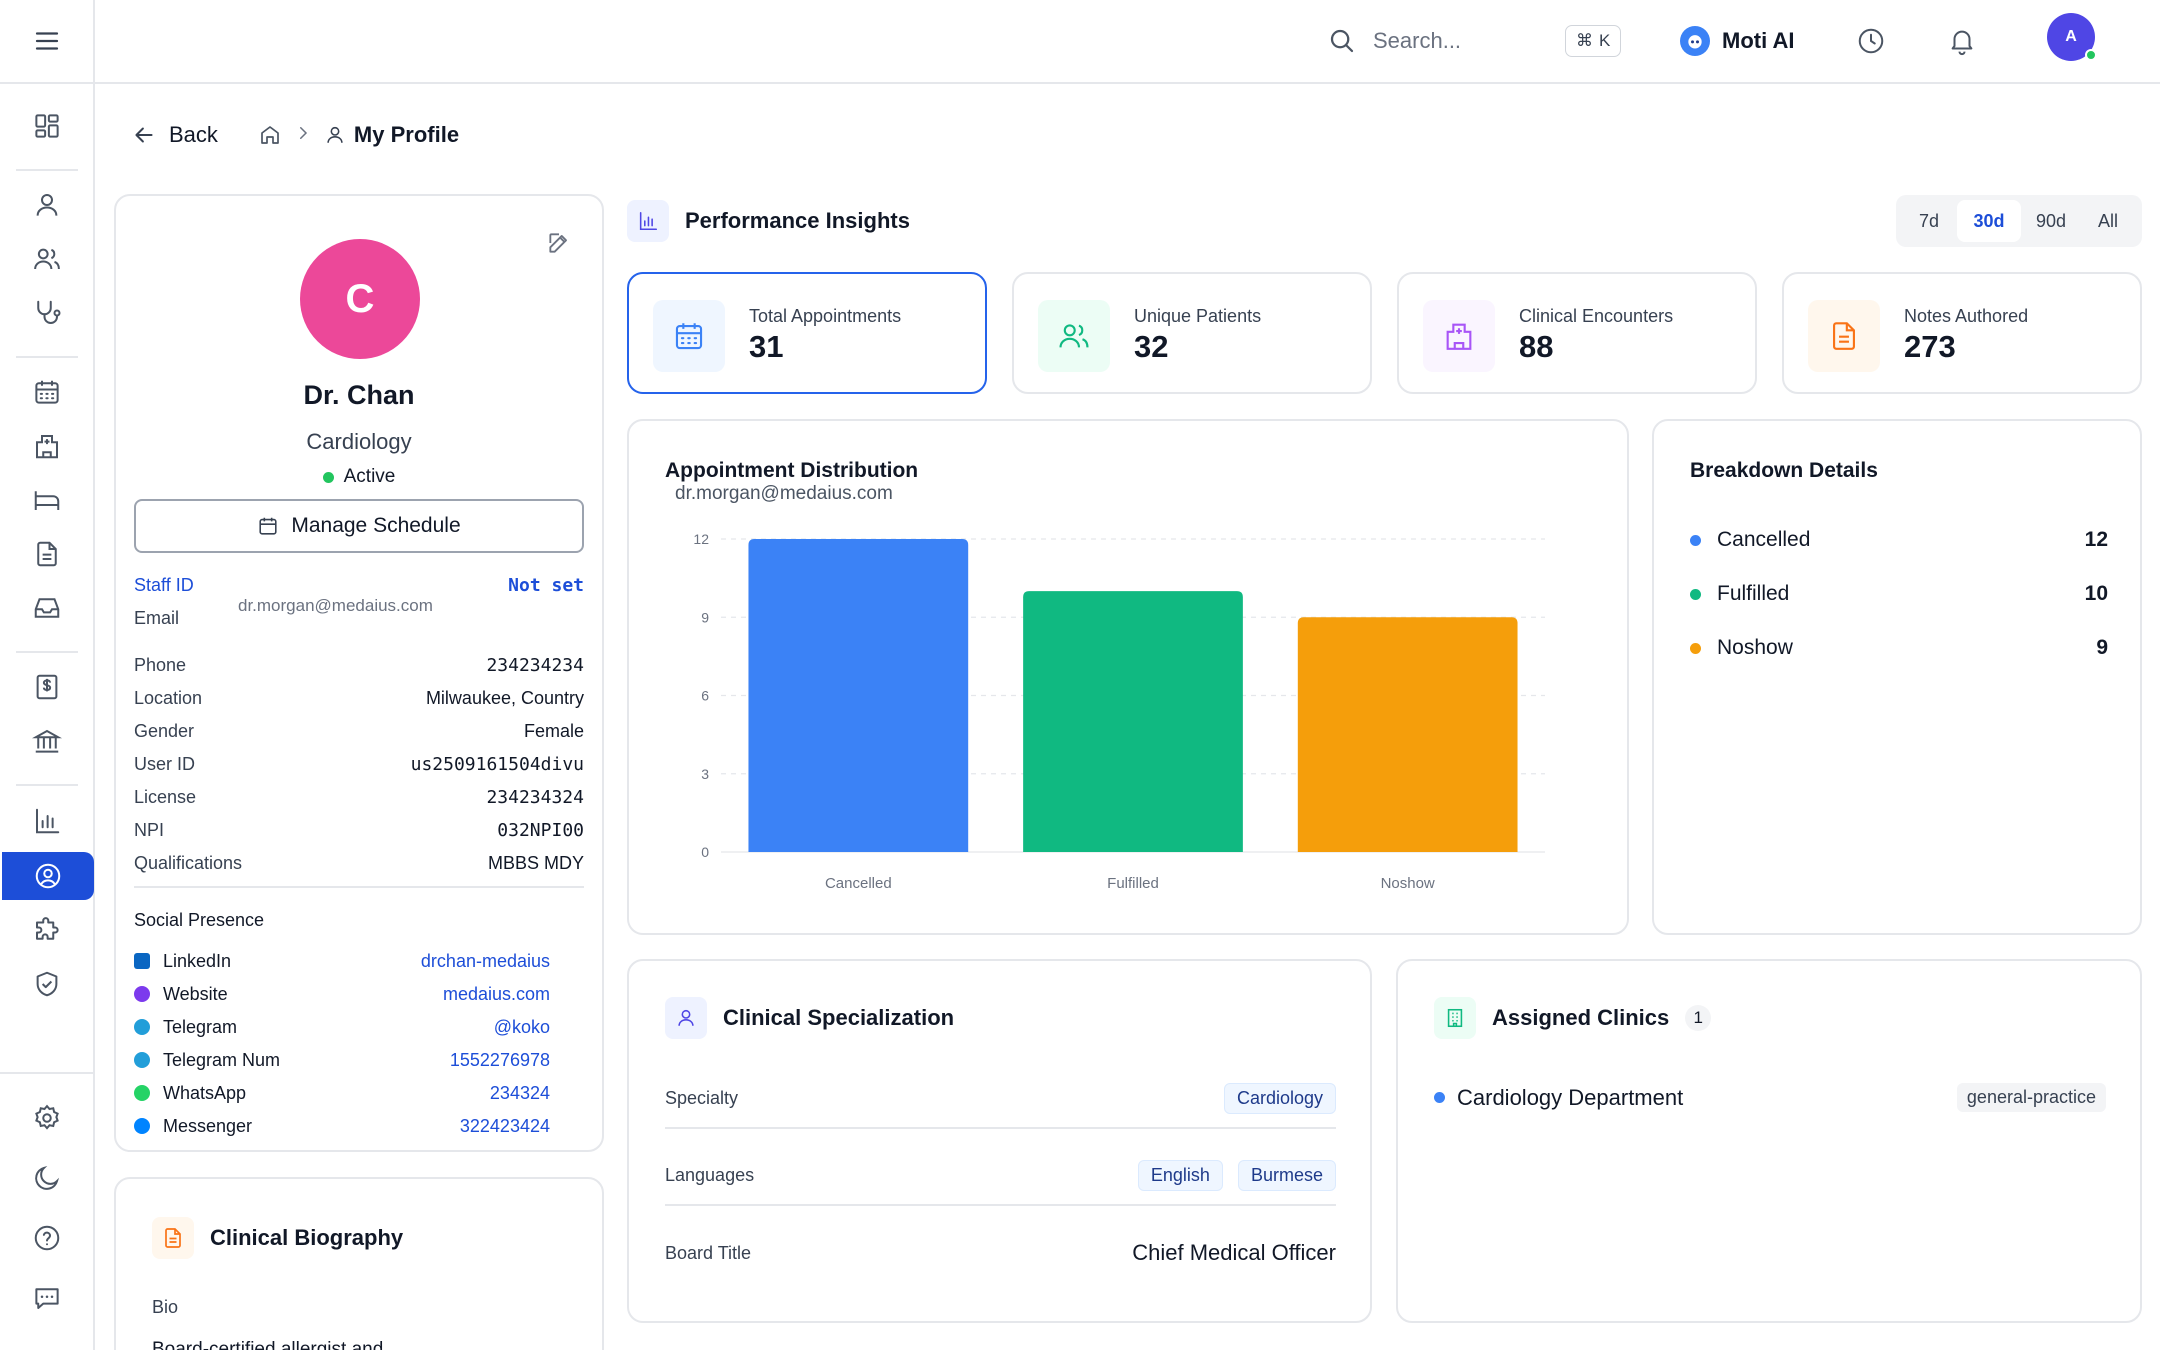  I want to click on stat-notes-authored: Notes Authored 273, so click(1962, 333).